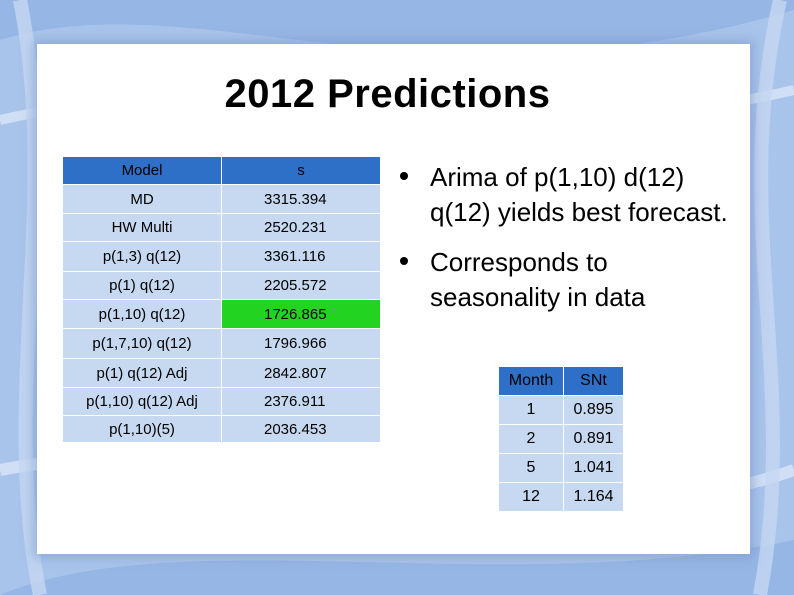 The width and height of the screenshot is (794, 595). Describe the element at coordinates (295, 314) in the screenshot. I see `value-cell: 1726.865` at that location.